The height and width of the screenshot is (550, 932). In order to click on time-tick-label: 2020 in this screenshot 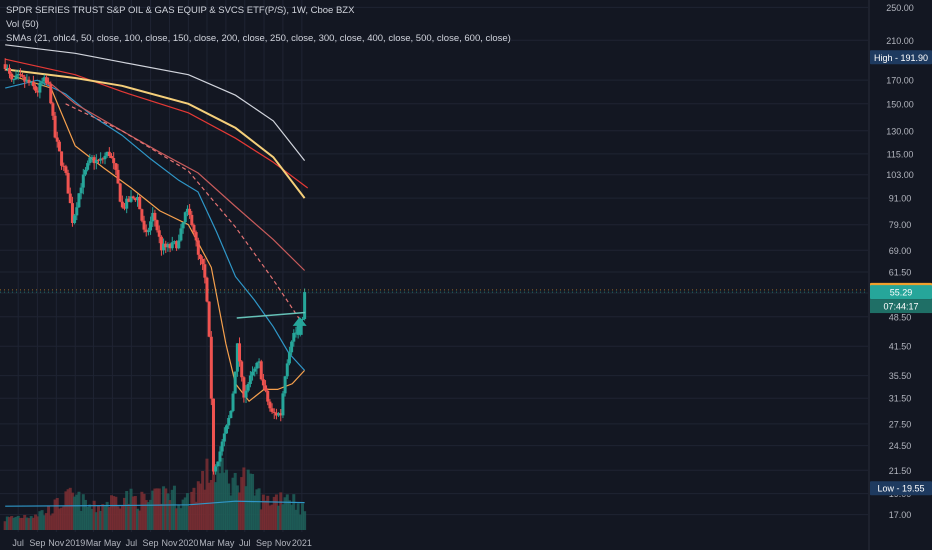, I will do `click(188, 543)`.